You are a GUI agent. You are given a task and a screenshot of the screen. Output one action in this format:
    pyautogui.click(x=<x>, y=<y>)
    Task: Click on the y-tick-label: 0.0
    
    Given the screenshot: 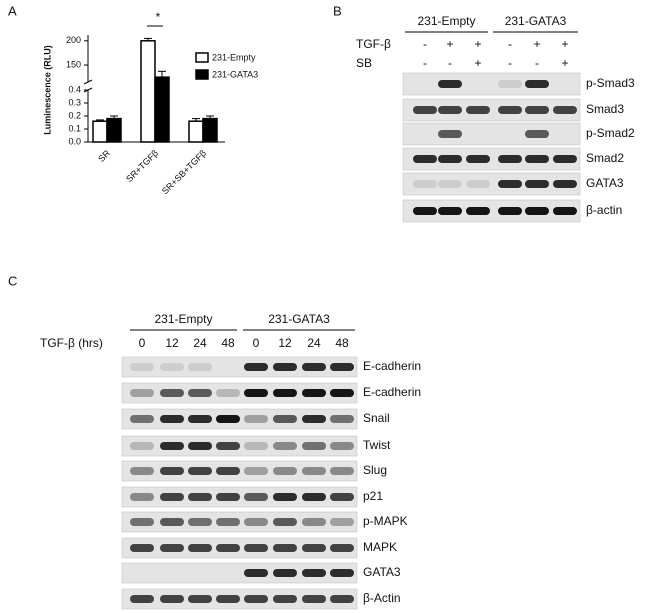 What is the action you would take?
    pyautogui.click(x=74, y=141)
    